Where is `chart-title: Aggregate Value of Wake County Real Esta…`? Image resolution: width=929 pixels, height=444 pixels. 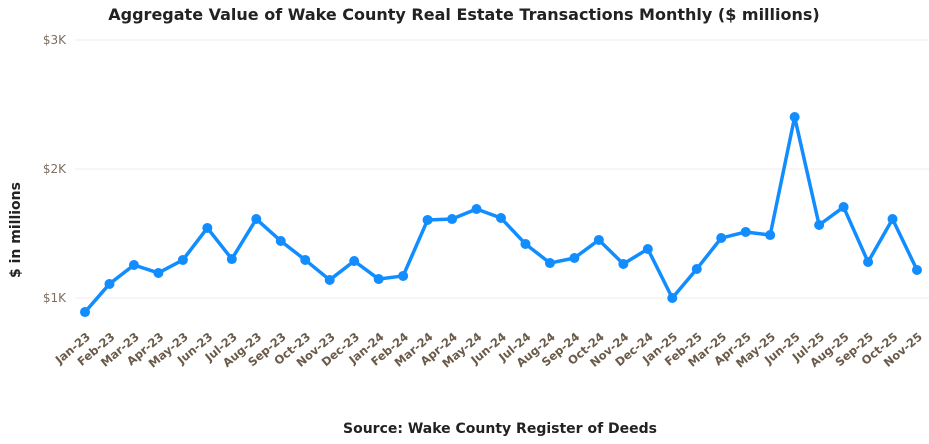 chart-title: Aggregate Value of Wake County Real Esta… is located at coordinates (463, 14).